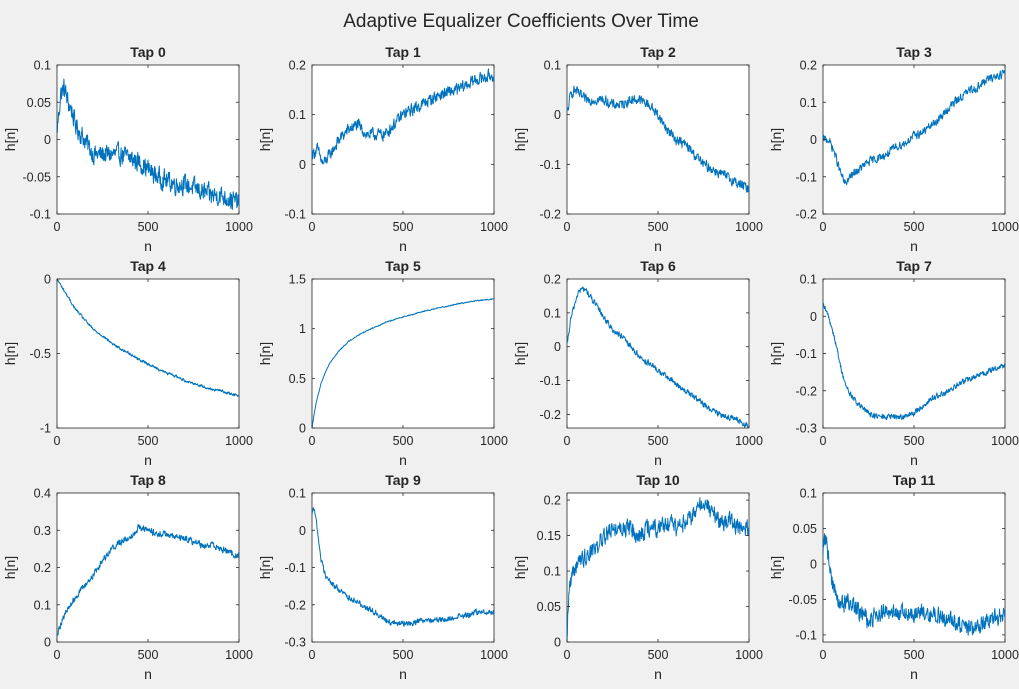 The image size is (1019, 689). I want to click on subplot-title: Tap 2, so click(658, 52).